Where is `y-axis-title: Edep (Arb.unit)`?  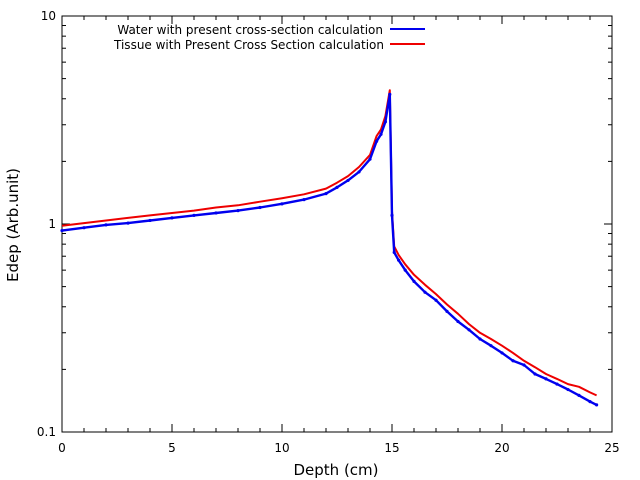 y-axis-title: Edep (Arb.unit) is located at coordinates (13, 225).